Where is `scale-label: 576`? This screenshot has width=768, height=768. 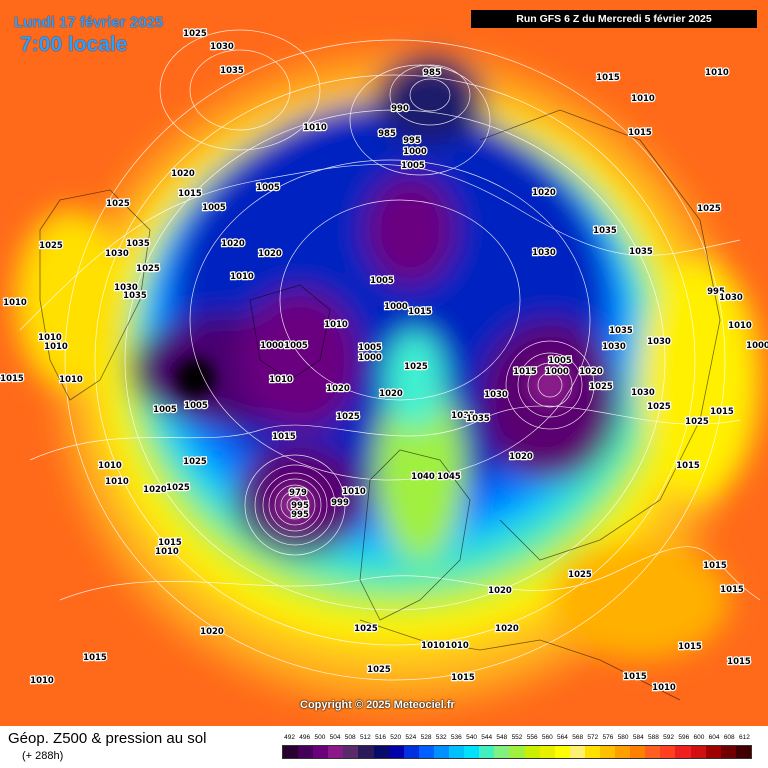 scale-label: 576 is located at coordinates (608, 737).